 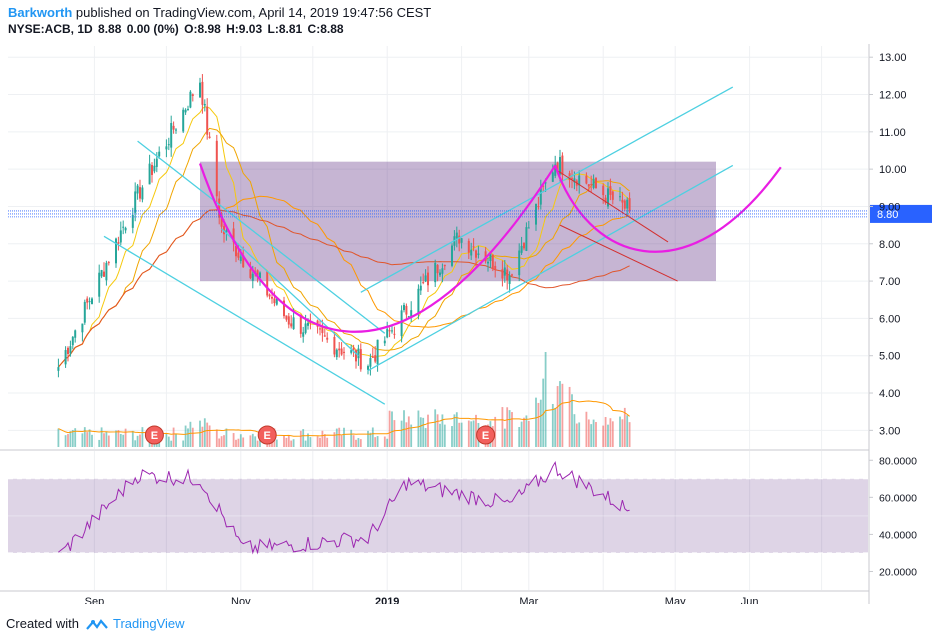 What do you see at coordinates (893, 170) in the screenshot?
I see `price-axis-label: 10.00` at bounding box center [893, 170].